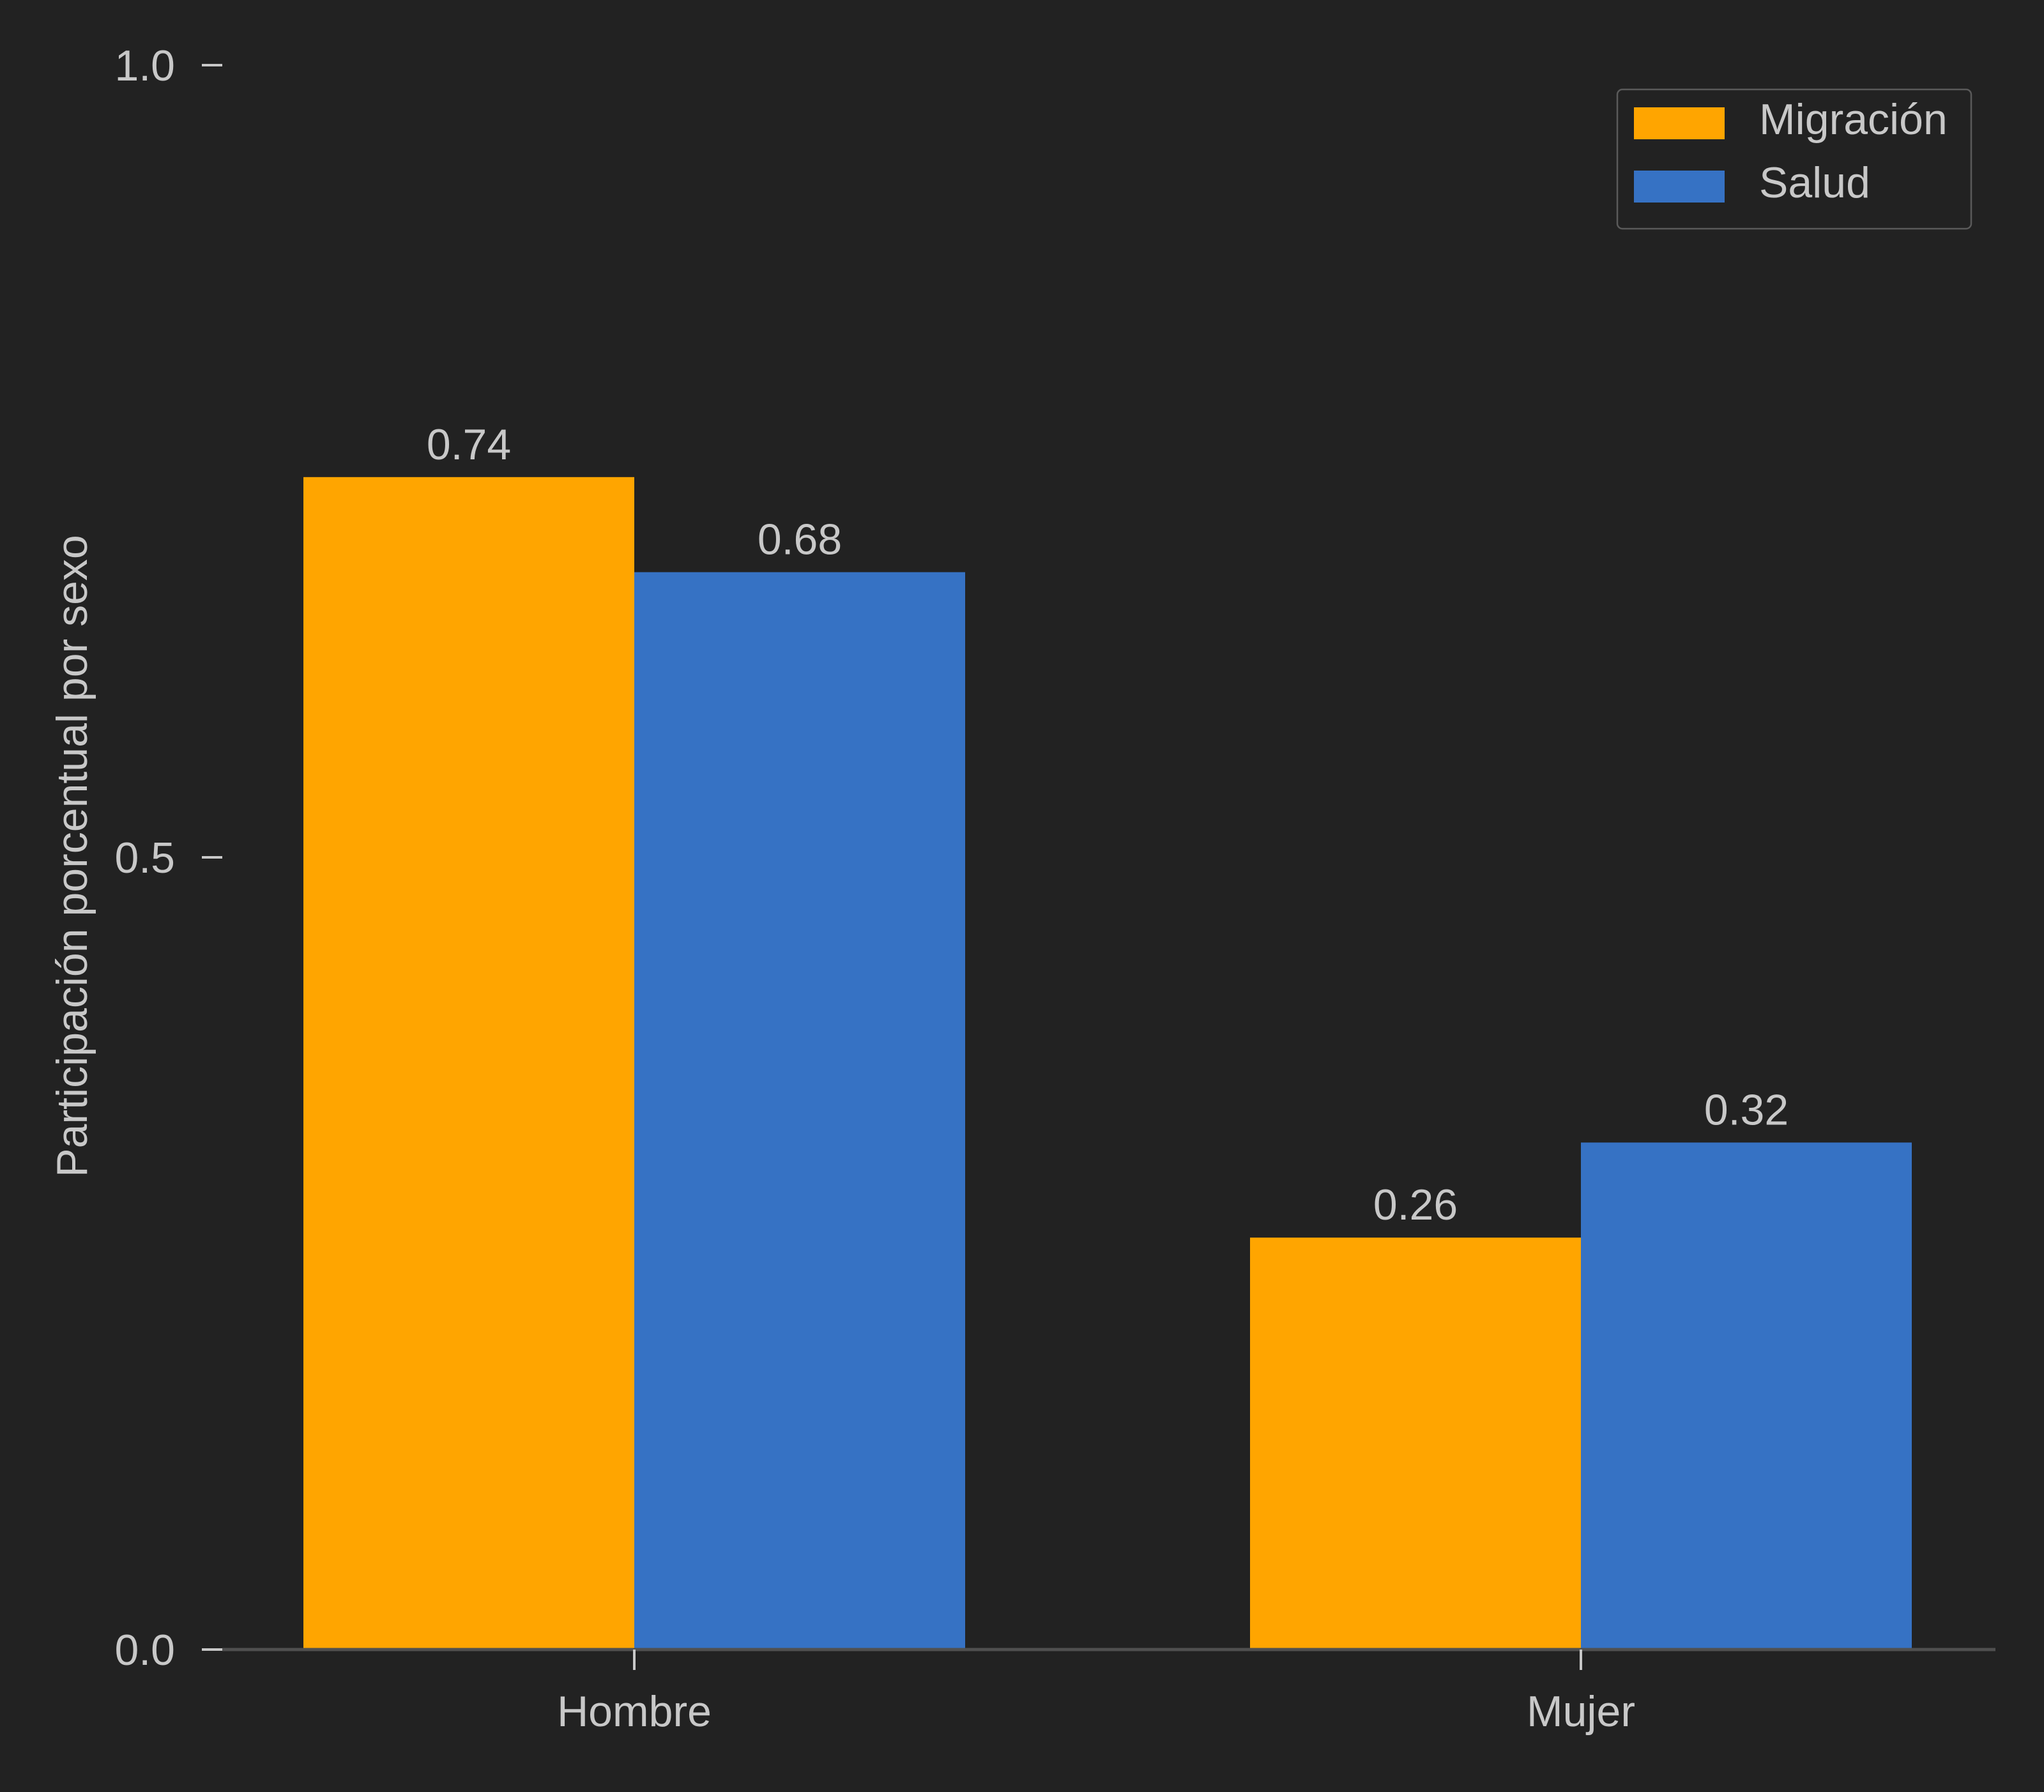 The width and height of the screenshot is (2044, 1792). Describe the element at coordinates (1853, 120) in the screenshot. I see `legend-label-migracion: Migración` at that location.